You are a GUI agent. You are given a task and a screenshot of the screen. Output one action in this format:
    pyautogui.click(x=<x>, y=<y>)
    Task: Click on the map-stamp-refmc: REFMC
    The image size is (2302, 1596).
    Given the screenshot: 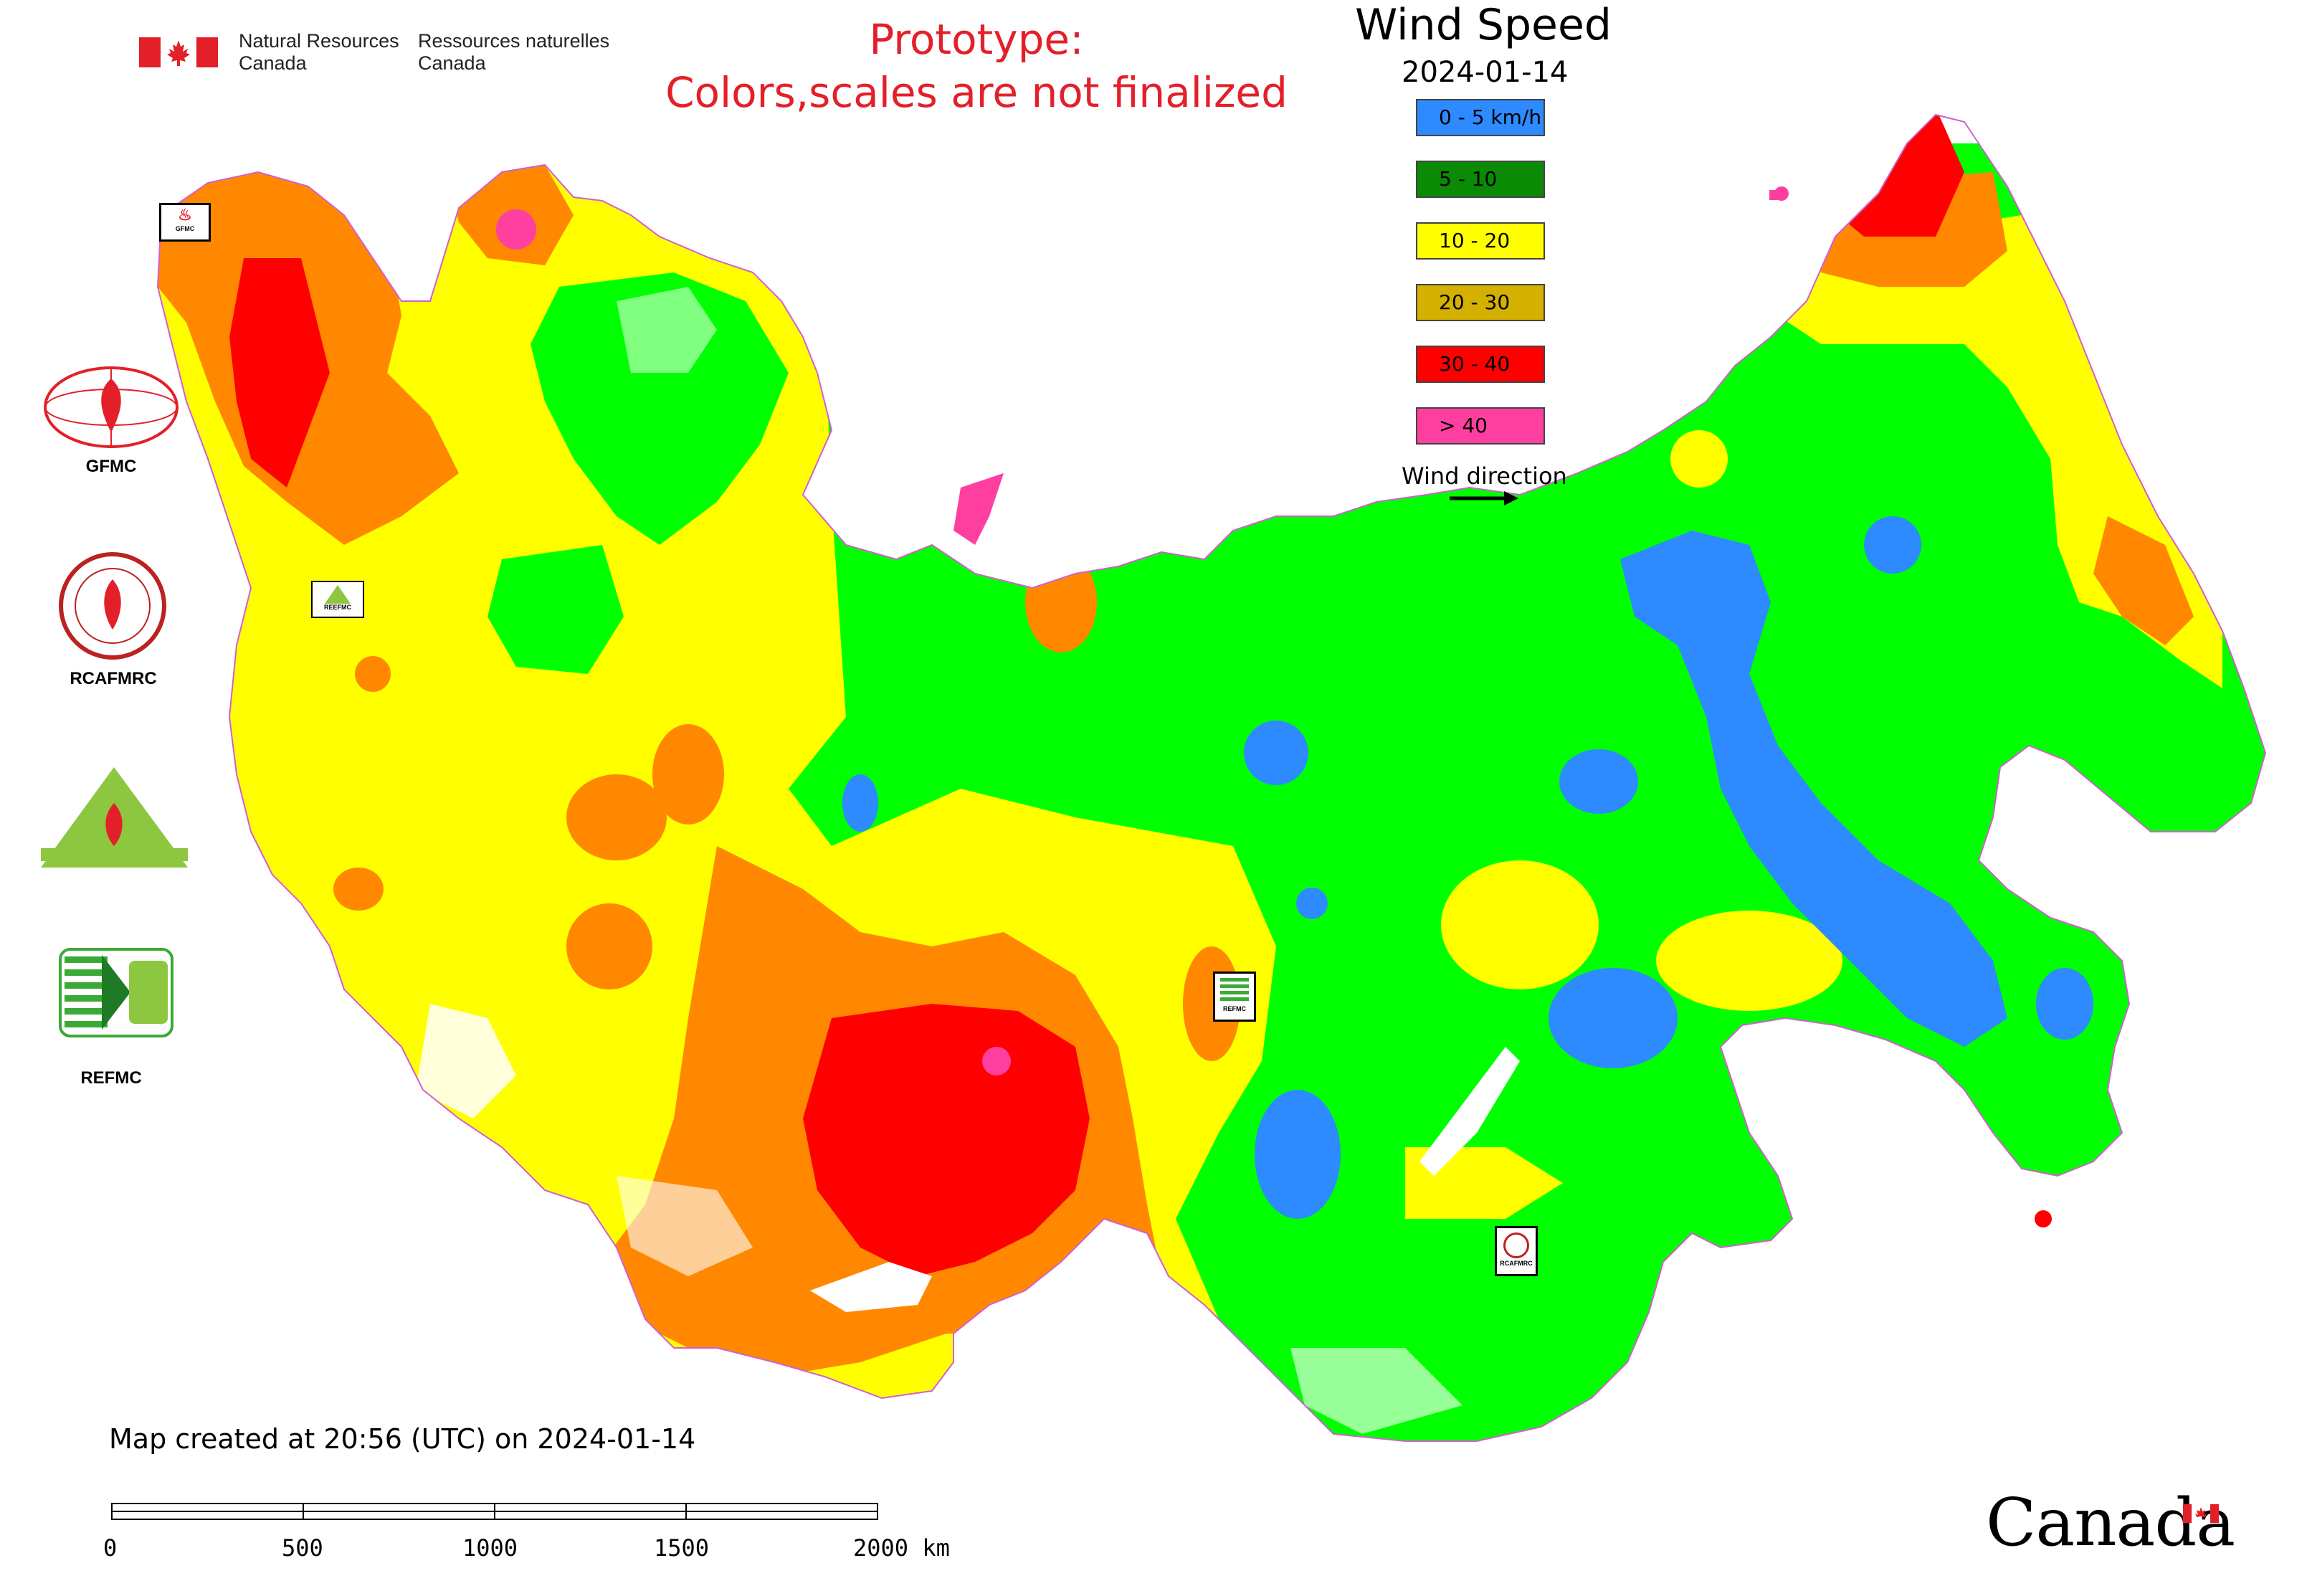 What is the action you would take?
    pyautogui.click(x=1234, y=997)
    